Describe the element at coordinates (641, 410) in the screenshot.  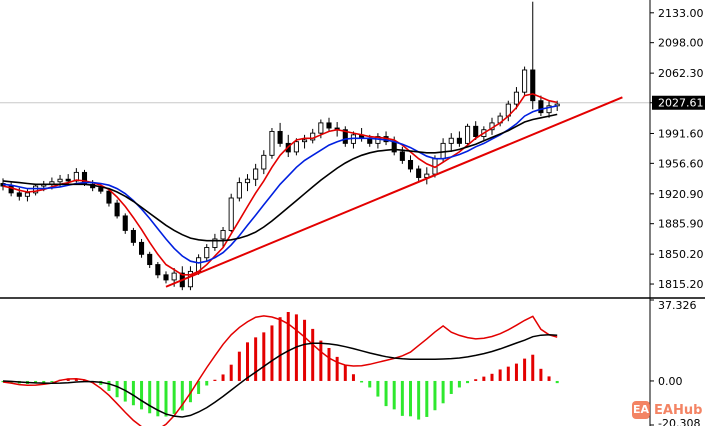
I see `eahub-logo-icon: EA` at that location.